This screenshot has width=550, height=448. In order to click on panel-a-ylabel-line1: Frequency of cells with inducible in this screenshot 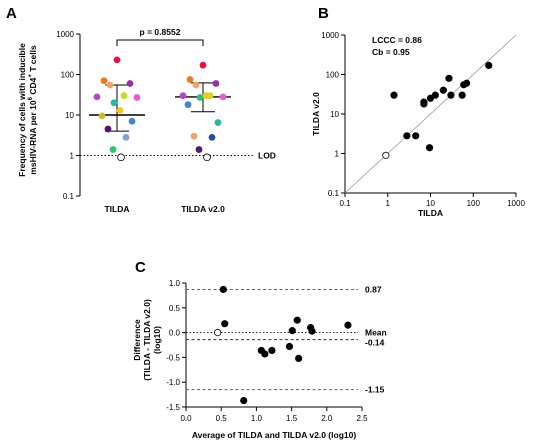, I will do `click(22, 110)`.